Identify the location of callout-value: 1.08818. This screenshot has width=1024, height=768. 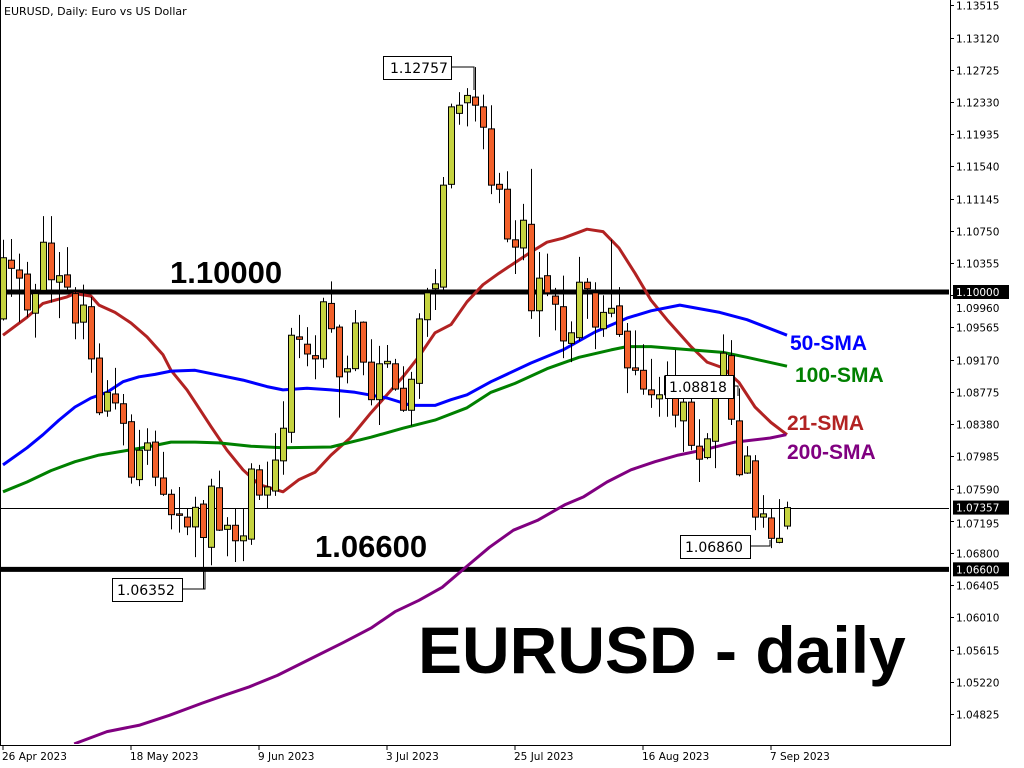
(698, 388).